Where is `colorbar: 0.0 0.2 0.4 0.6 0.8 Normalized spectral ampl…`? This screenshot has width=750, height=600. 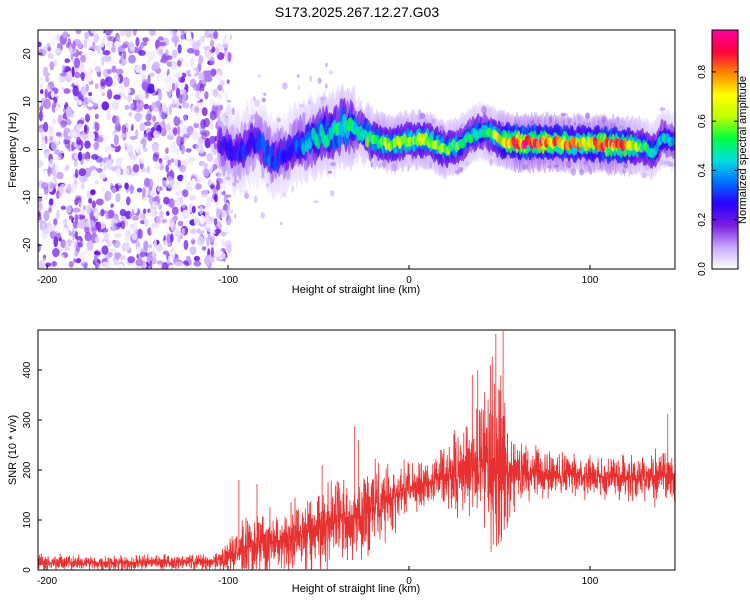 colorbar: 0.0 0.2 0.4 0.6 0.8 Normalized spectral ampl… is located at coordinates (723, 152).